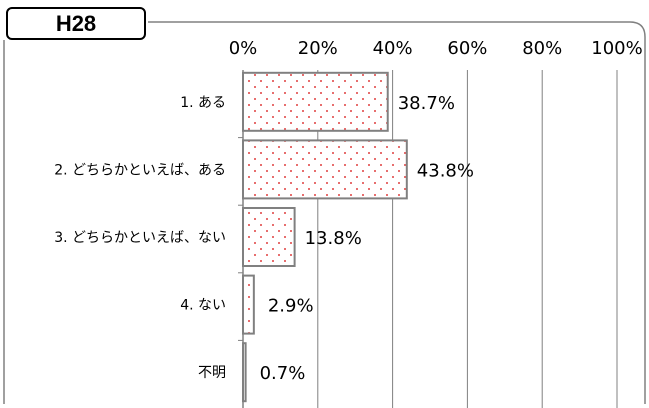  What do you see at coordinates (467, 48) in the screenshot?
I see `x-tick-label: 60%` at bounding box center [467, 48].